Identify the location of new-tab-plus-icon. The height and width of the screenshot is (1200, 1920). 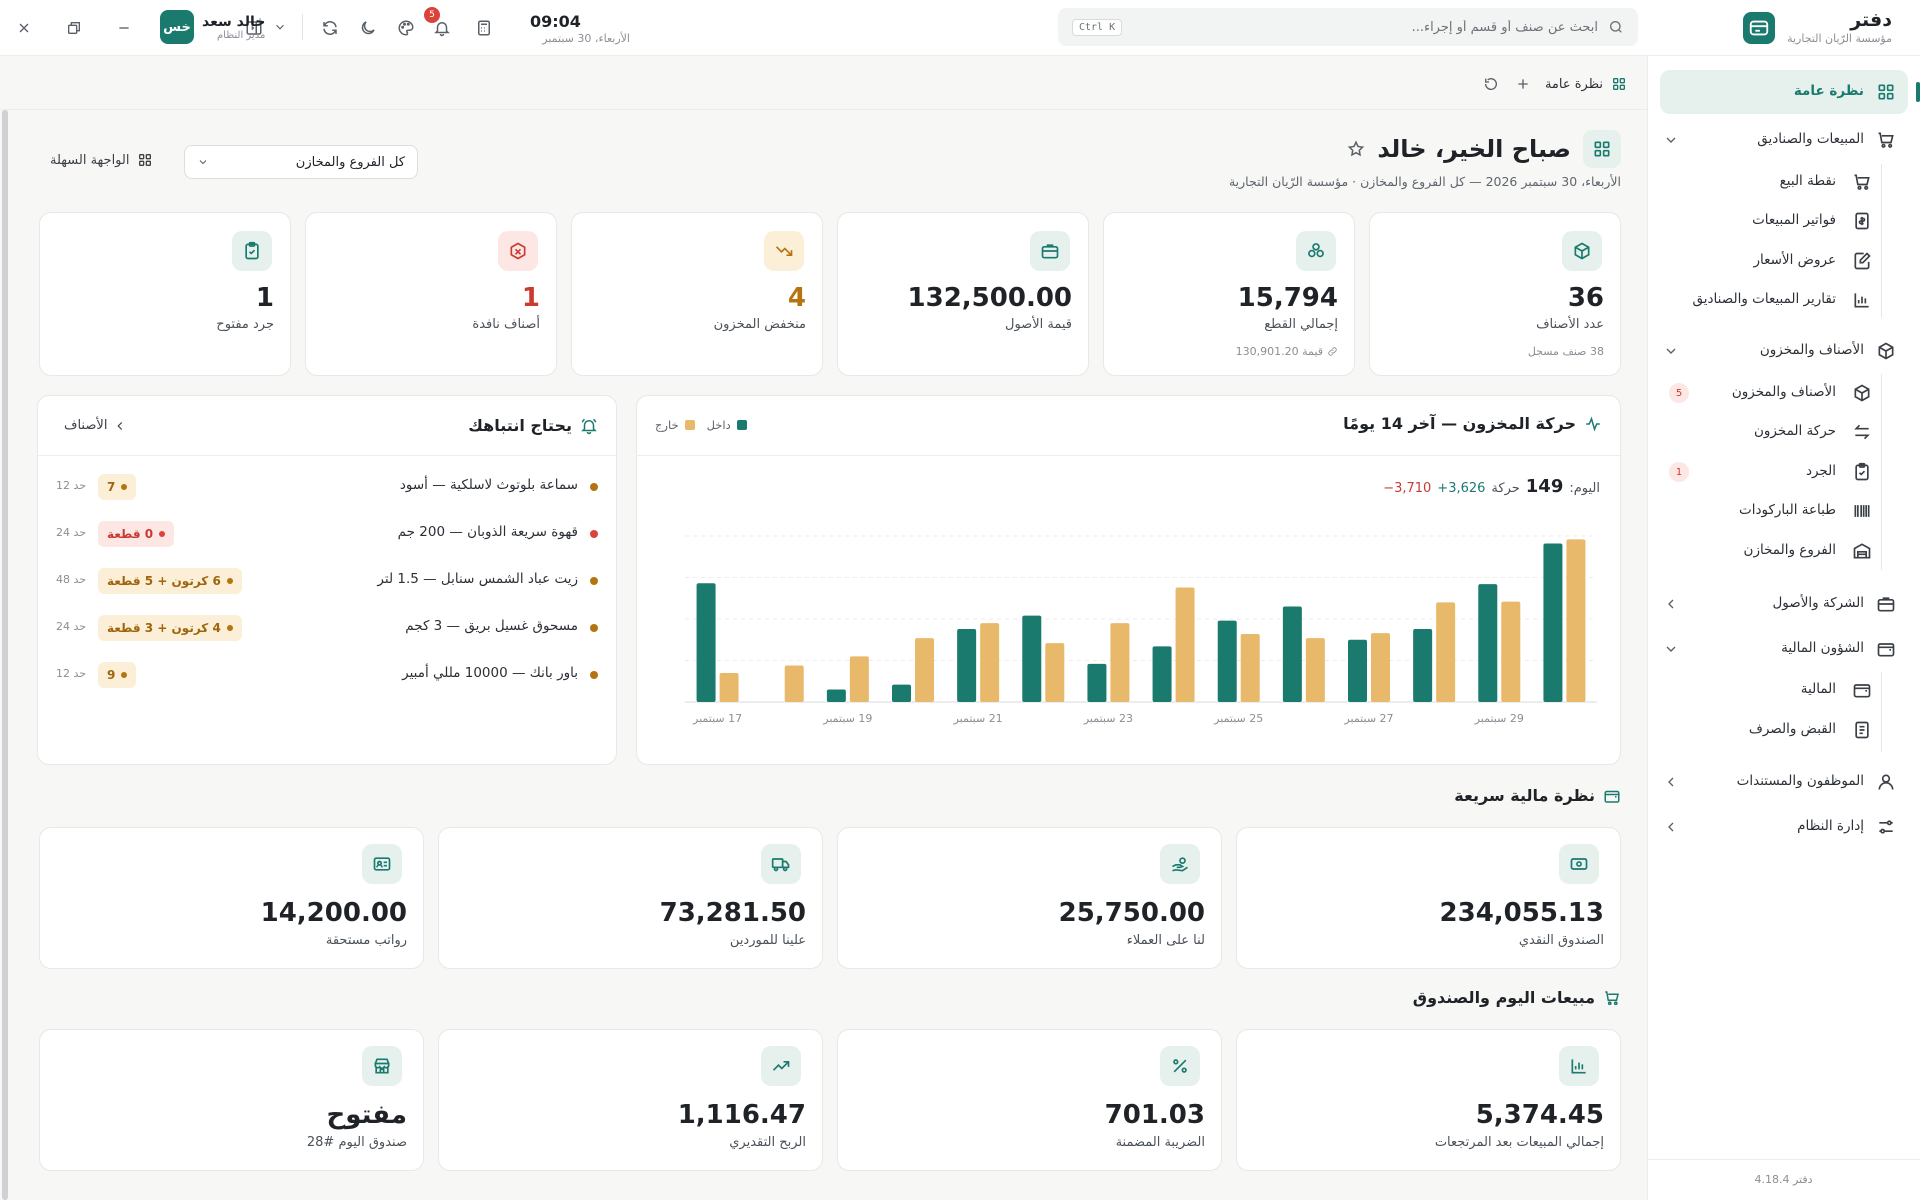
(1523, 84).